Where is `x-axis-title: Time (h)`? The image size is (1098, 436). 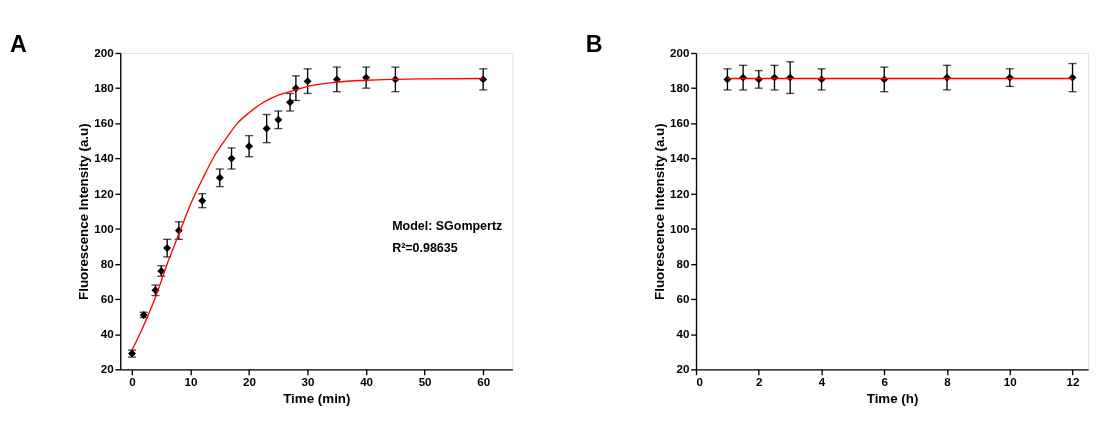
x-axis-title: Time (h) is located at coordinates (892, 398).